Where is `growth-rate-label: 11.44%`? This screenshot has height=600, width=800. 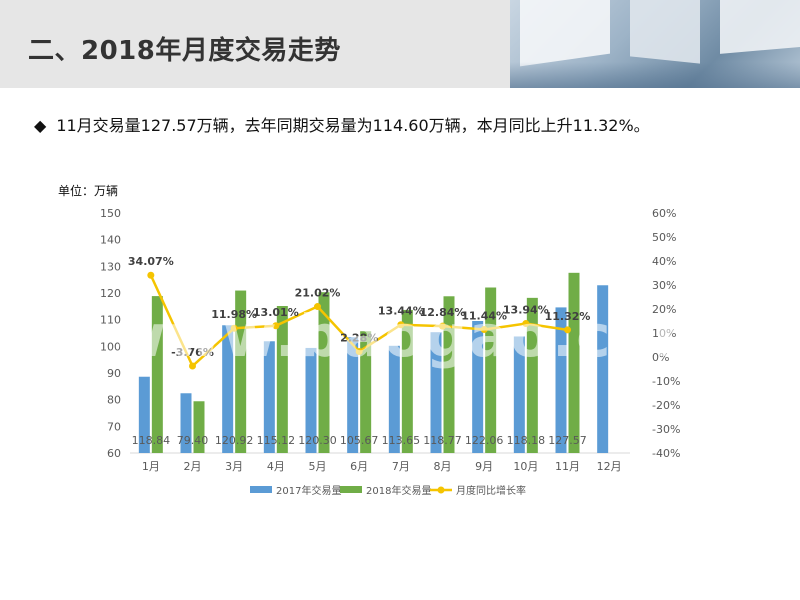 growth-rate-label: 11.44% is located at coordinates (484, 316).